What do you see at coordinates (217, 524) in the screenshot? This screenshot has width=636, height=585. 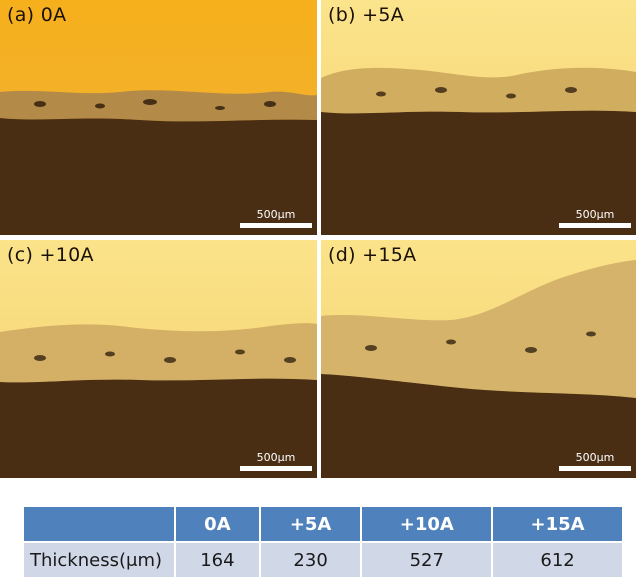 I see `table-header-0a: 0A` at bounding box center [217, 524].